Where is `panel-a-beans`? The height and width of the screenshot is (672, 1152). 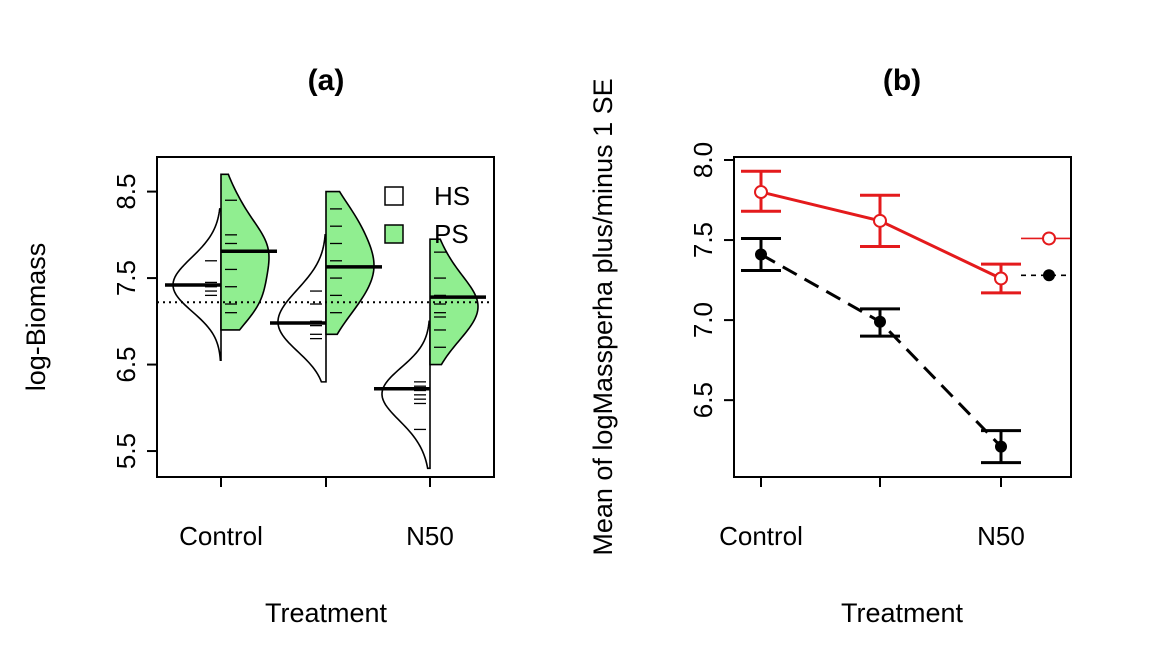
panel-a-beans is located at coordinates (325, 321).